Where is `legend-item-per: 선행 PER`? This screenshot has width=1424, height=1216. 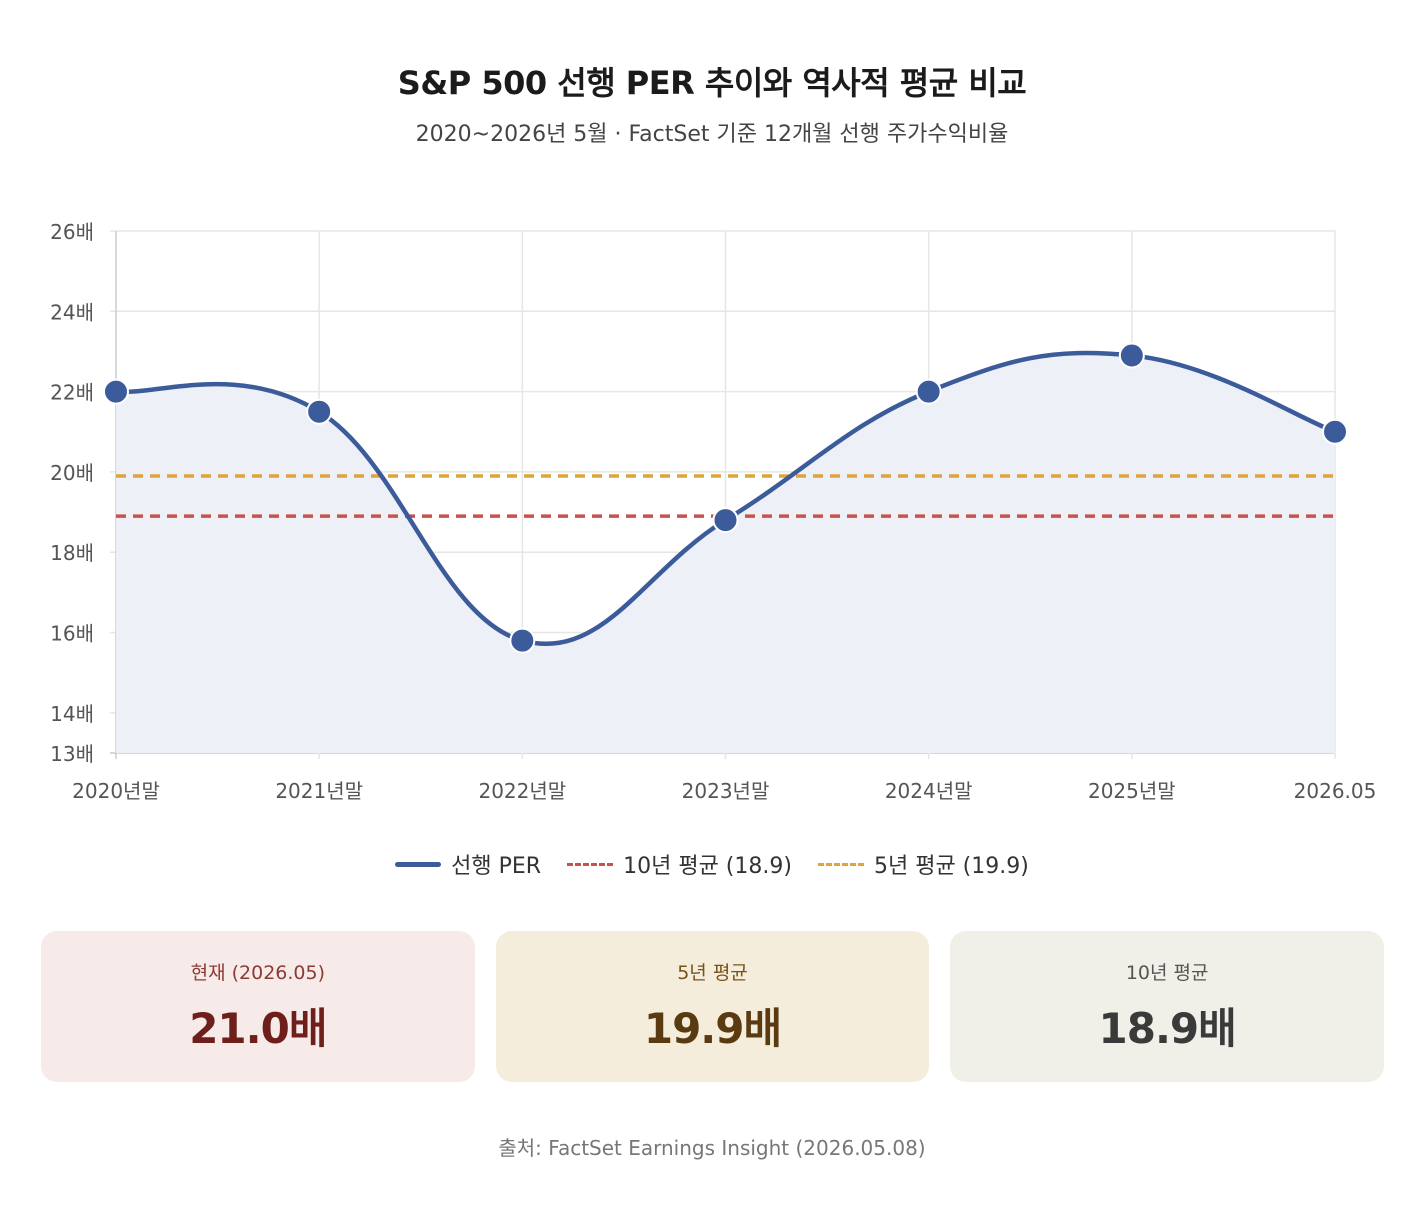
legend-item-per: 선행 PER is located at coordinates (468, 864).